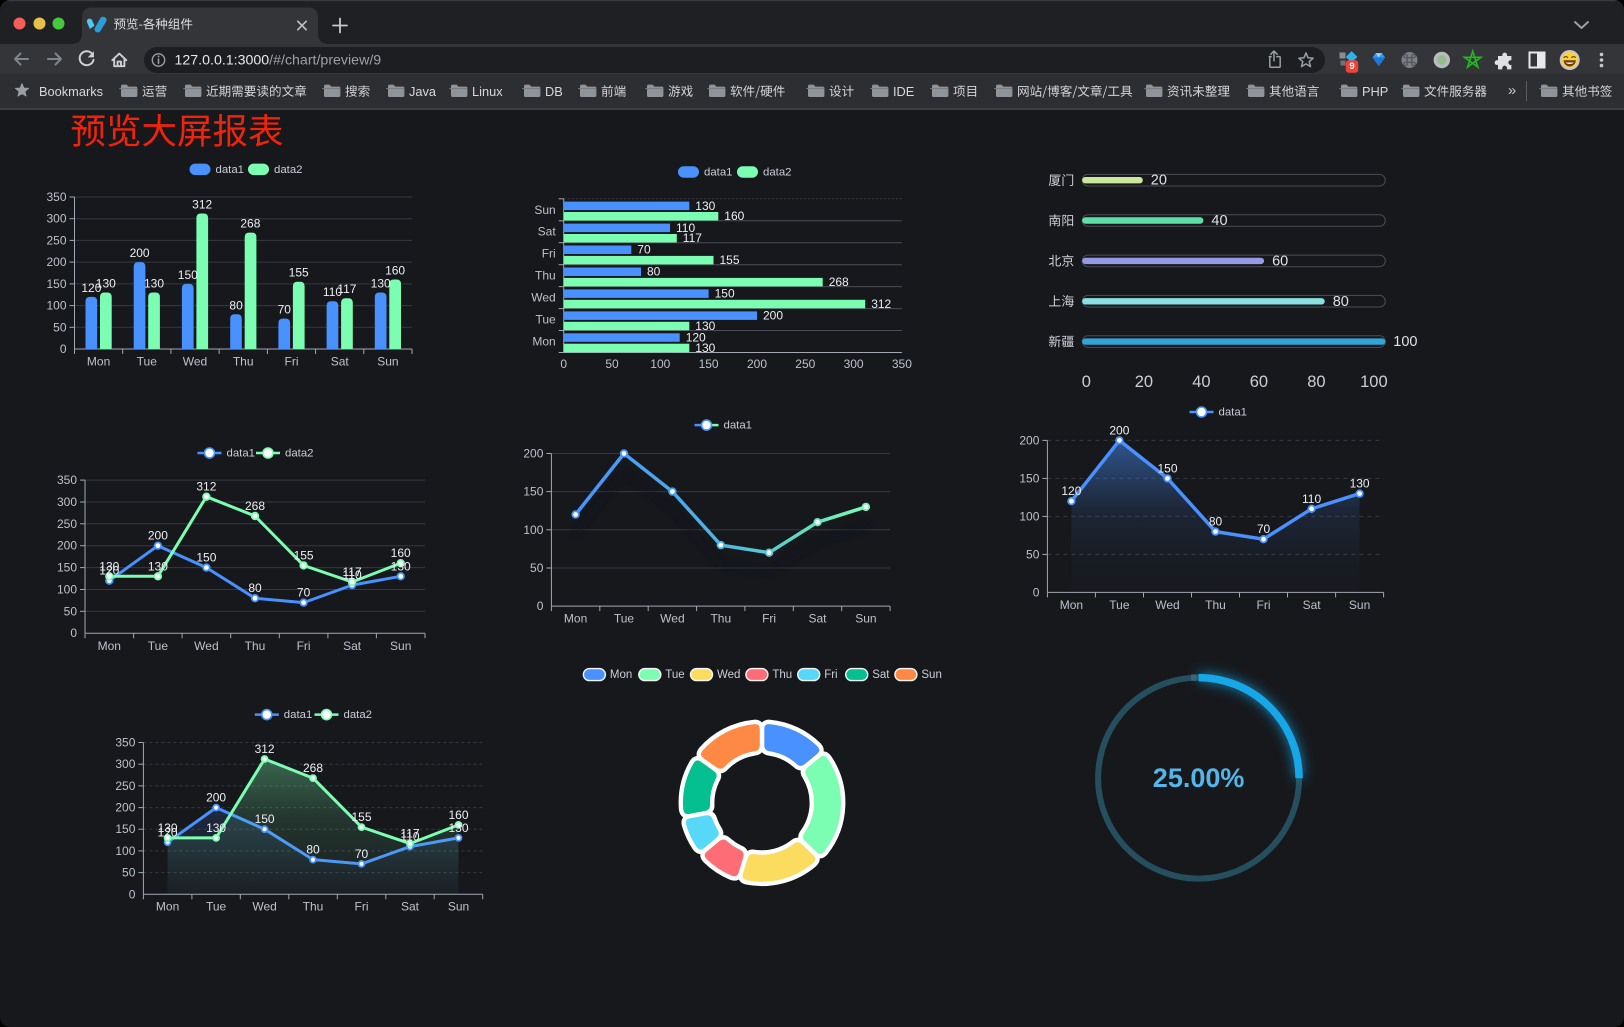 This screenshot has height=1027, width=1624. What do you see at coordinates (358, 715) in the screenshot?
I see `svg-text: data2` at bounding box center [358, 715].